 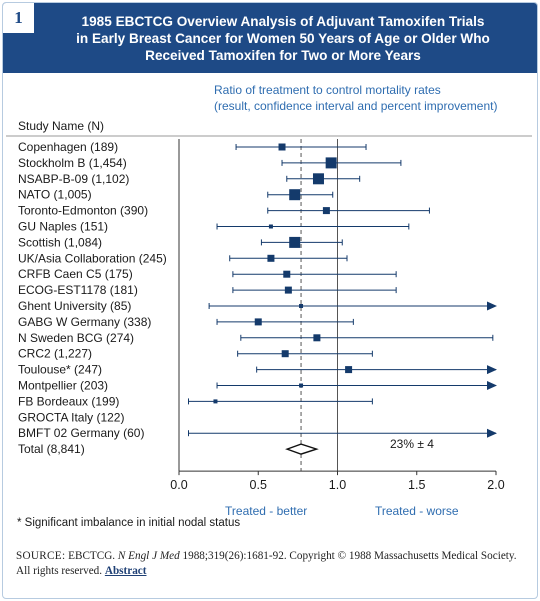 What do you see at coordinates (55, 354) in the screenshot?
I see `study-label: CRC2 (1,227)` at bounding box center [55, 354].